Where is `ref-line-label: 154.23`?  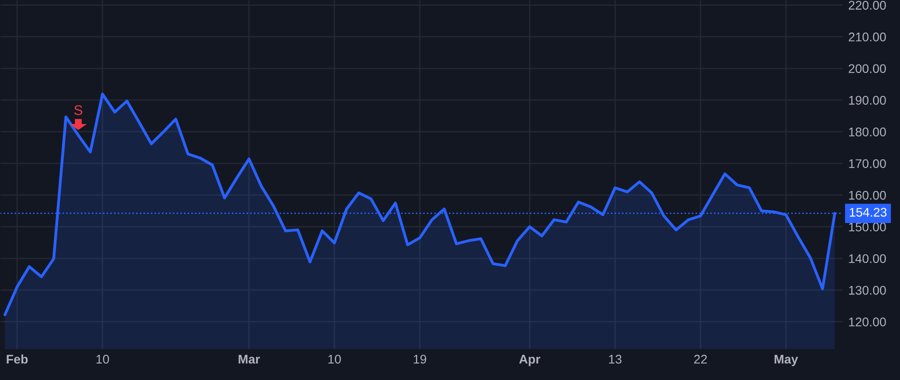 ref-line-label: 154.23 is located at coordinates (868, 212).